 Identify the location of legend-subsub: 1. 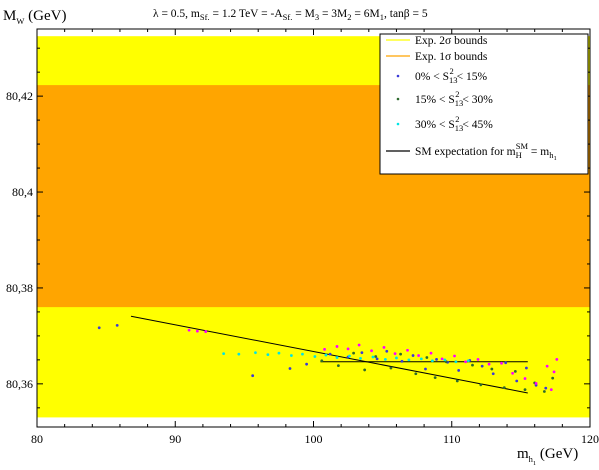
(554, 158).